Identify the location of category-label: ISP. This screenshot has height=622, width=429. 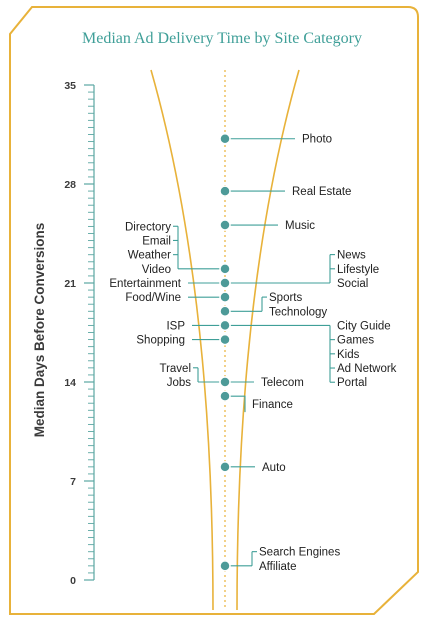
(175, 326).